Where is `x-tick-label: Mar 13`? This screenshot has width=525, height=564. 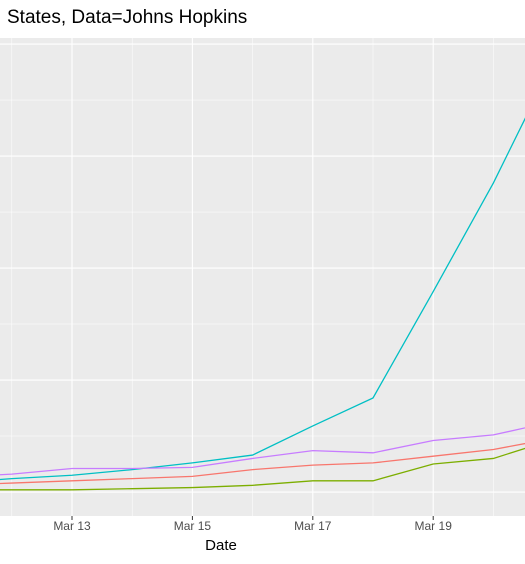 x-tick-label: Mar 13 is located at coordinates (72, 526).